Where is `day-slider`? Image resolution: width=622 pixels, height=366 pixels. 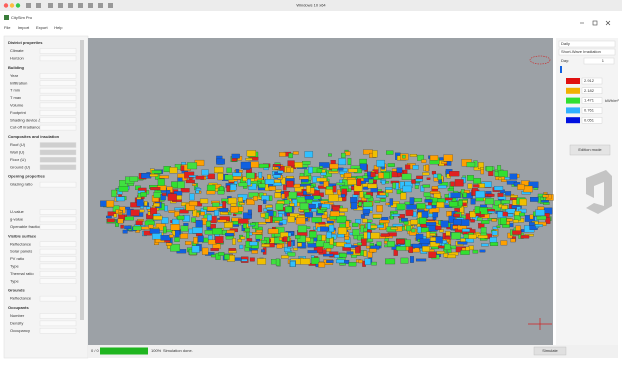 day-slider is located at coordinates (561, 69).